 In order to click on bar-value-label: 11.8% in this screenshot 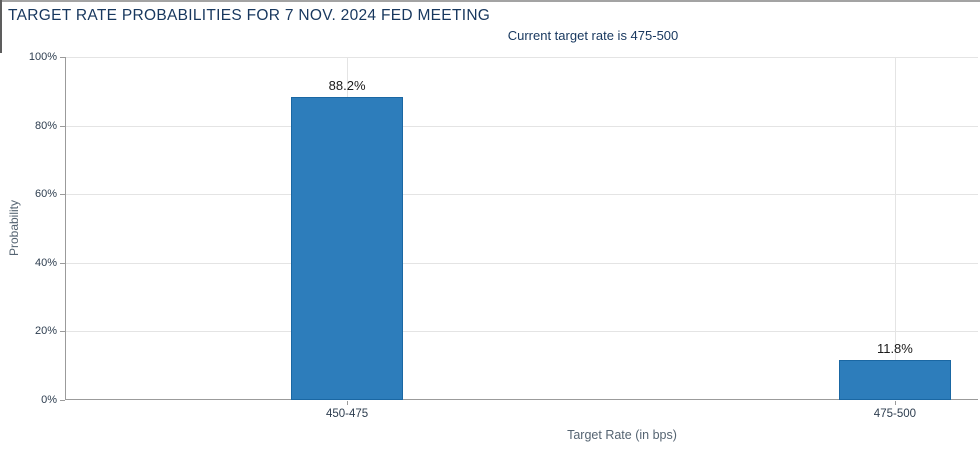, I will do `click(894, 348)`.